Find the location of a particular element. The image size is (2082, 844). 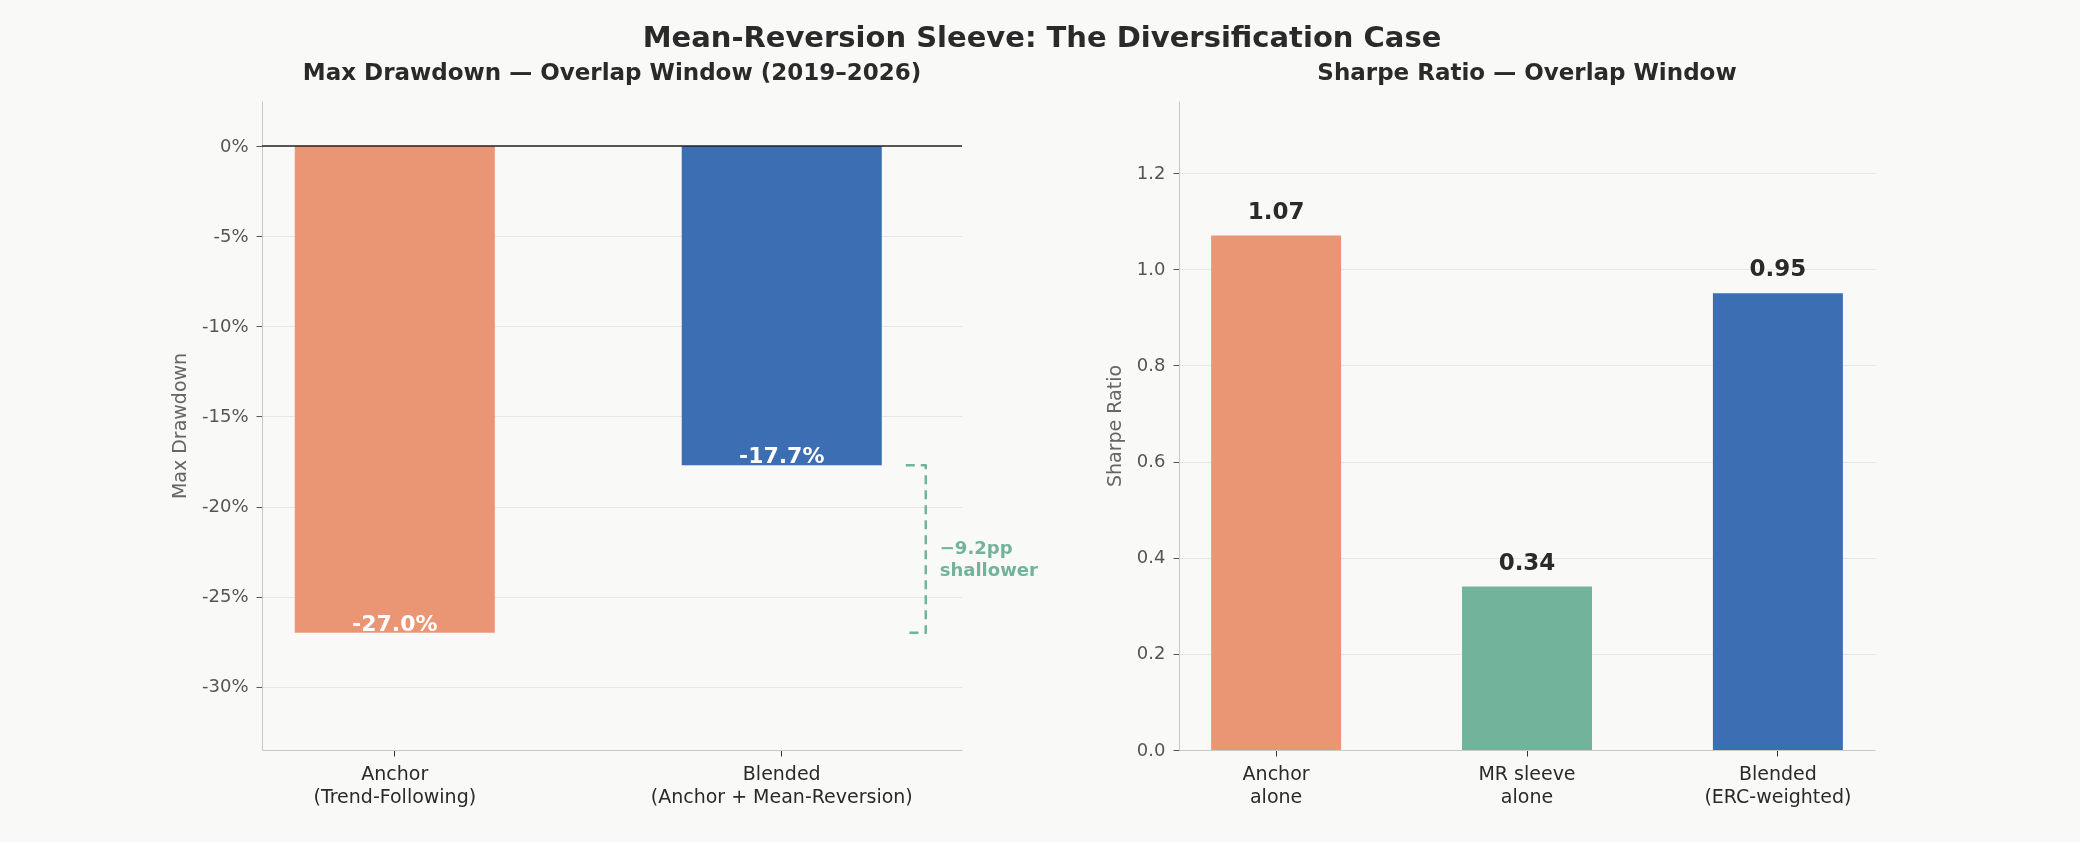

data-label: -17.7% is located at coordinates (782, 456).